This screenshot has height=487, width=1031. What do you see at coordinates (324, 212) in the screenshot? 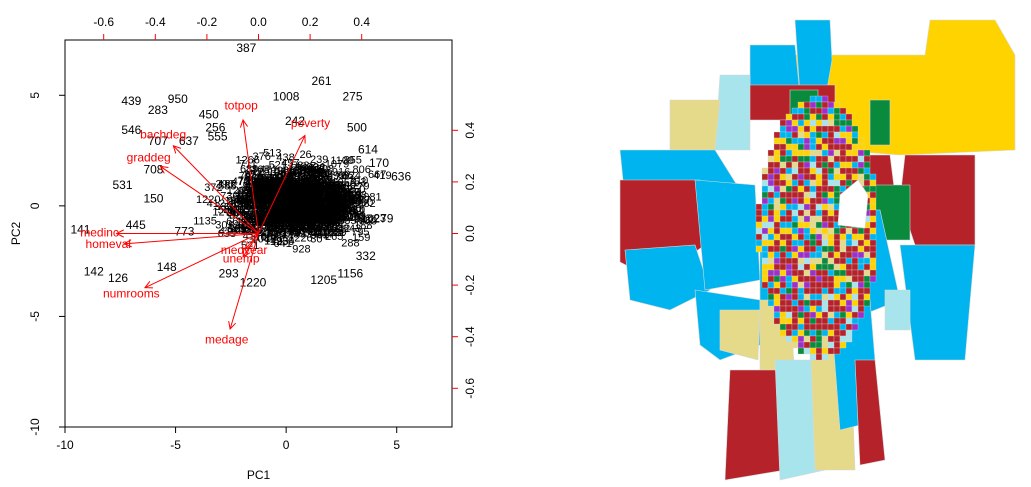
I see `observation-label: 257` at bounding box center [324, 212].